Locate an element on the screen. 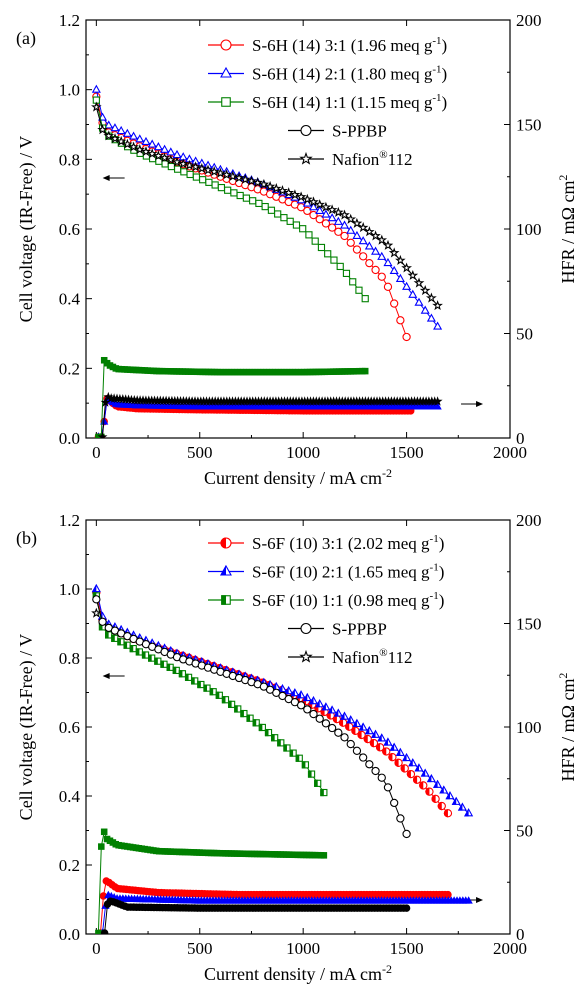  y-right-tick-label: 150 is located at coordinates (529, 624).